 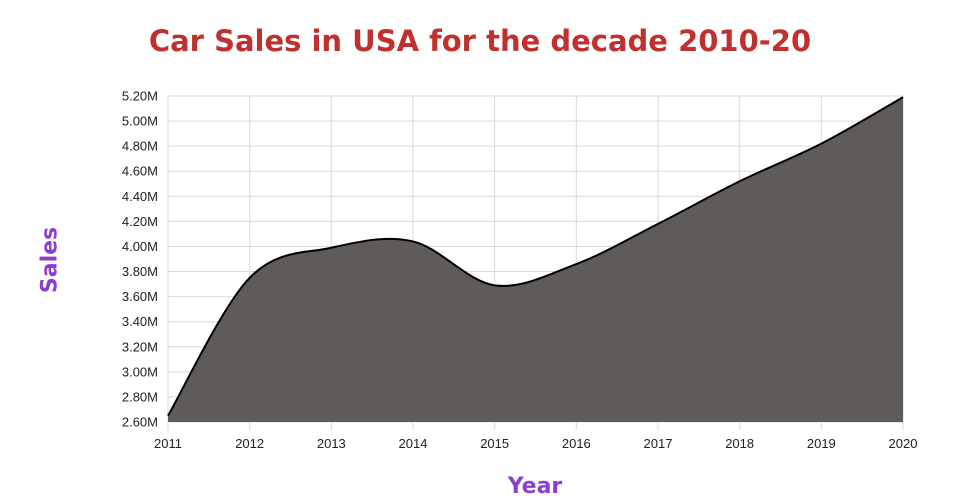 What do you see at coordinates (249, 443) in the screenshot?
I see `x-tick-label: 2012` at bounding box center [249, 443].